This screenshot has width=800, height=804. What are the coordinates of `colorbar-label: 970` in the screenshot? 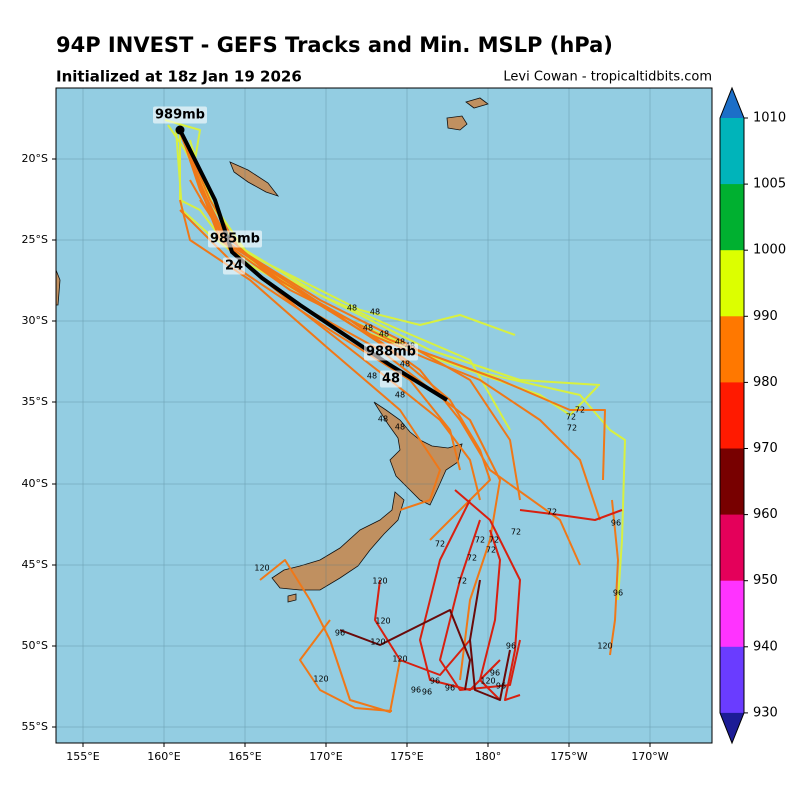 It's located at (765, 448).